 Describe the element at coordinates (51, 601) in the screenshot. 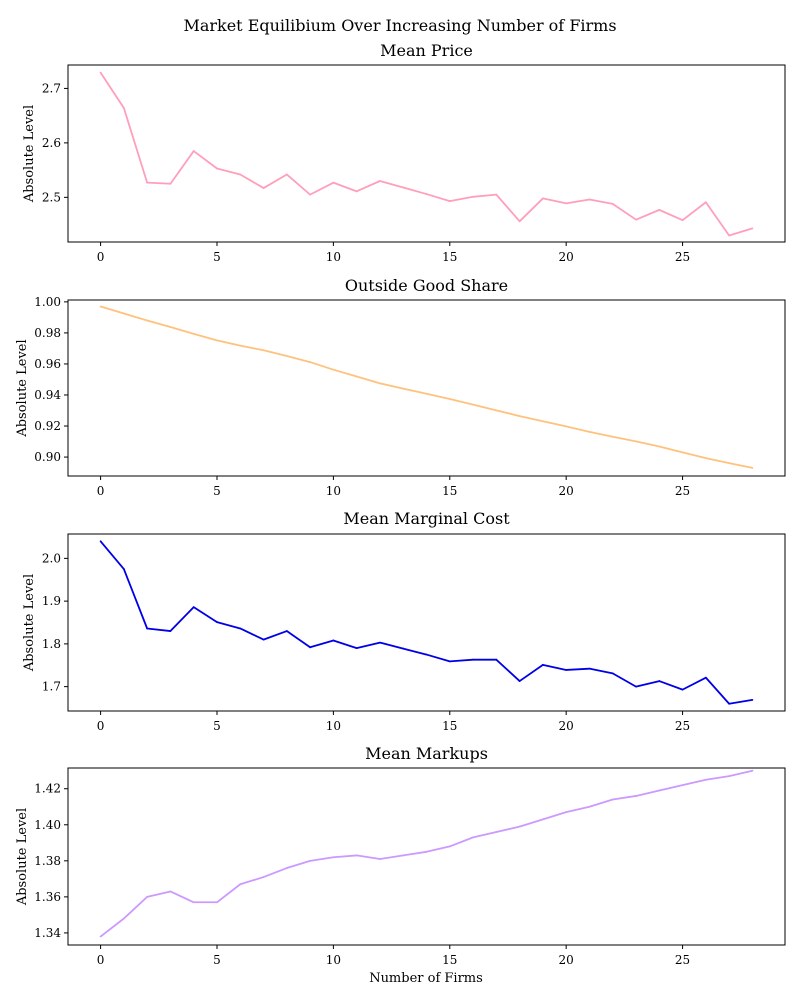

I see `y-tick-label: 1.9` at that location.